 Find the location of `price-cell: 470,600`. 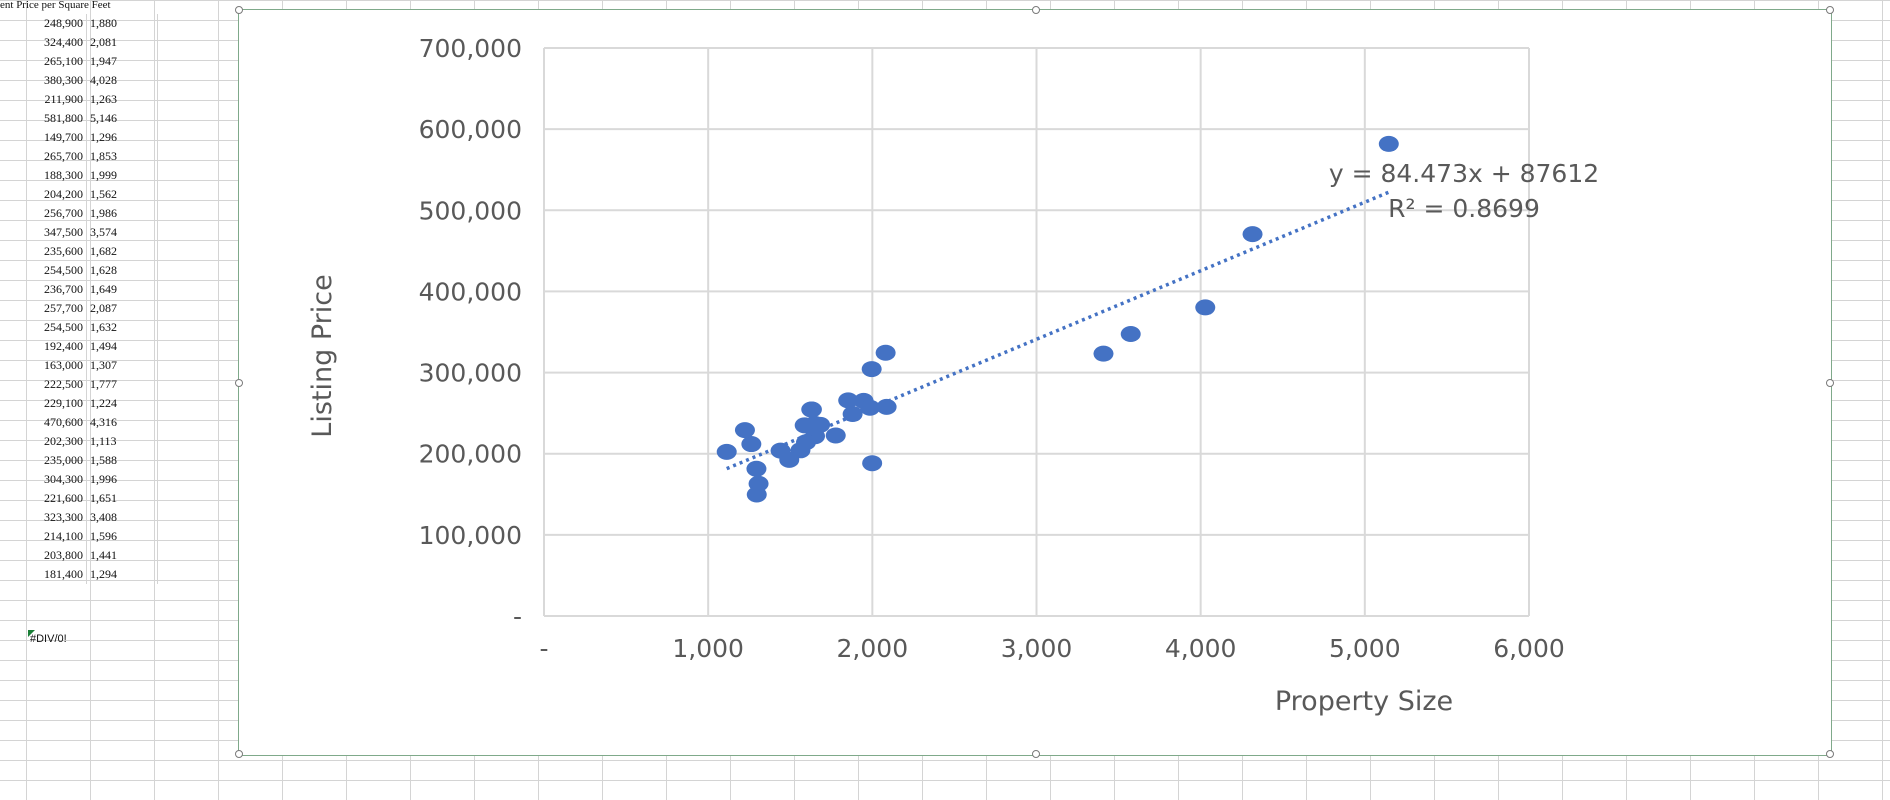

price-cell: 470,600 is located at coordinates (54, 422).